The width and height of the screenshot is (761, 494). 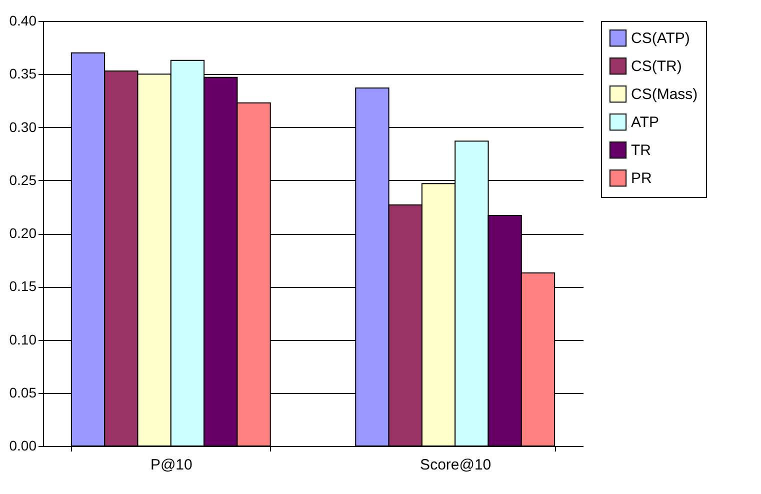 What do you see at coordinates (23, 20) in the screenshot?
I see `y-tick-label: 0.40` at bounding box center [23, 20].